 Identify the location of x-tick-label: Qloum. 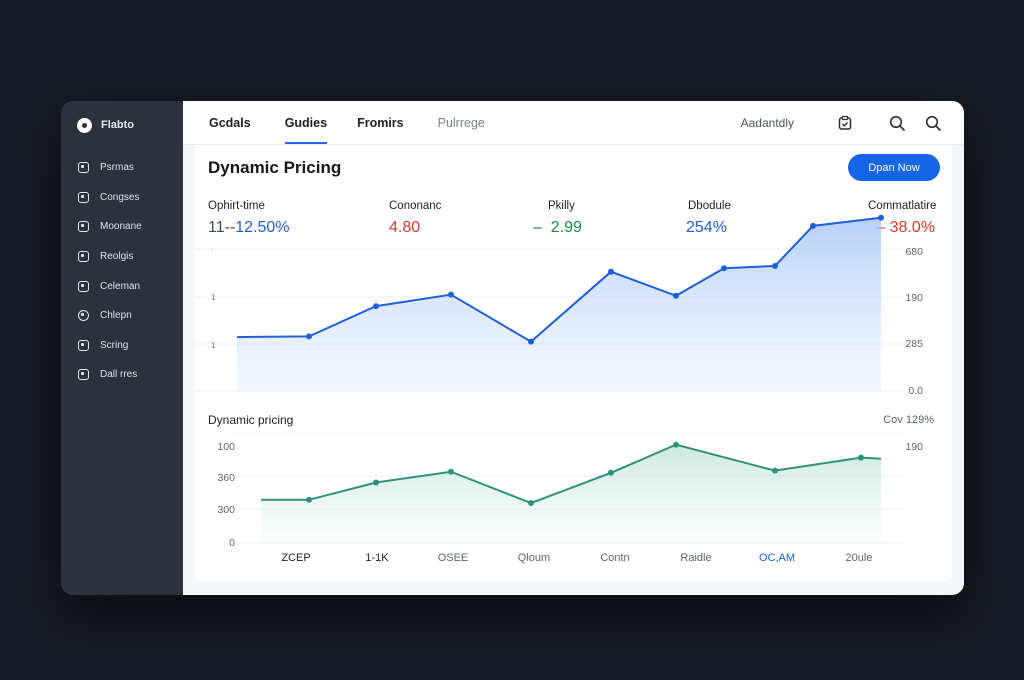
(534, 558).